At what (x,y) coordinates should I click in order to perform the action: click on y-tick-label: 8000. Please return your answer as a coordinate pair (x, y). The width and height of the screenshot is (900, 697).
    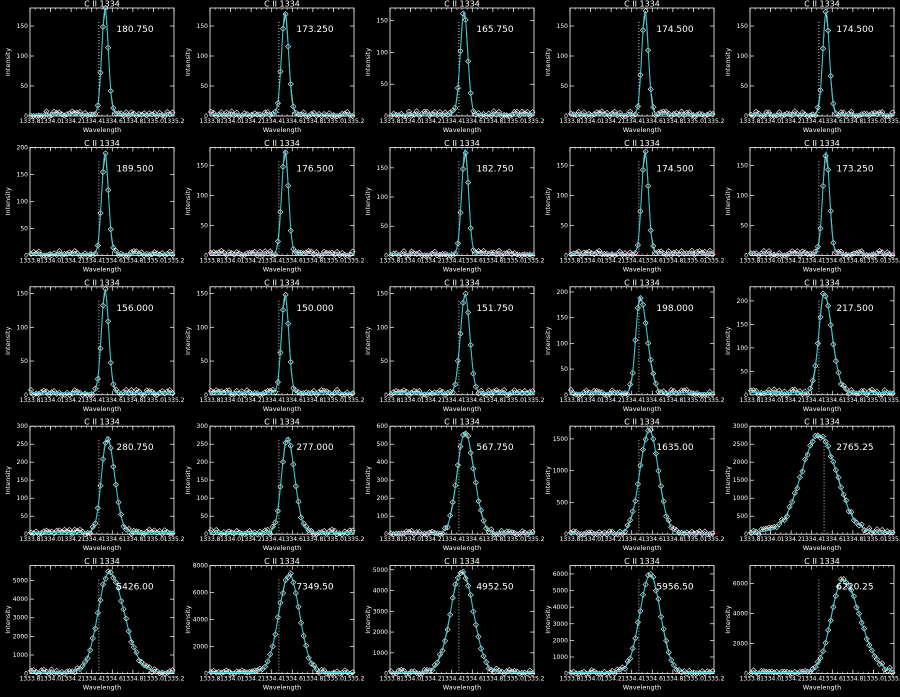
    Looking at the image, I should click on (200, 566).